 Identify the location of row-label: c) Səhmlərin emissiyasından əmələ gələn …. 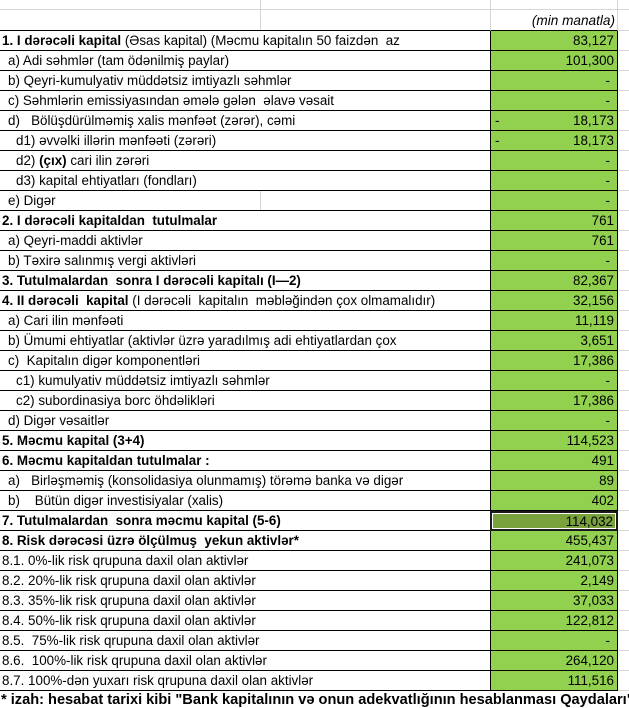
(245, 101).